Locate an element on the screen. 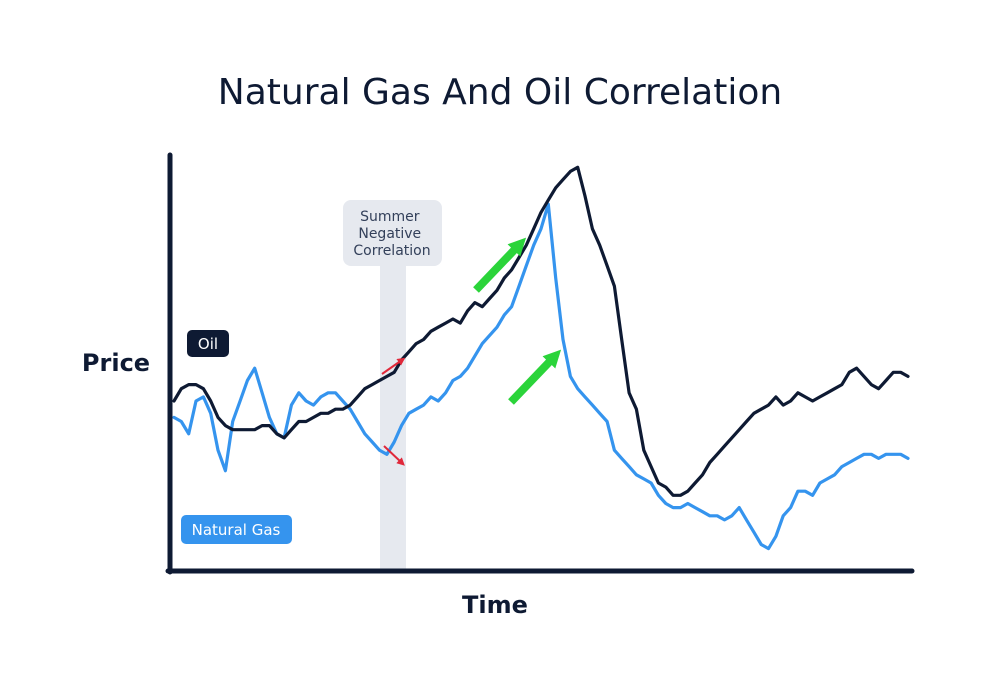 Image resolution: width=1000 pixels, height=678 pixels. annotation-text: Summer Negative Correlation is located at coordinates (391, 234).